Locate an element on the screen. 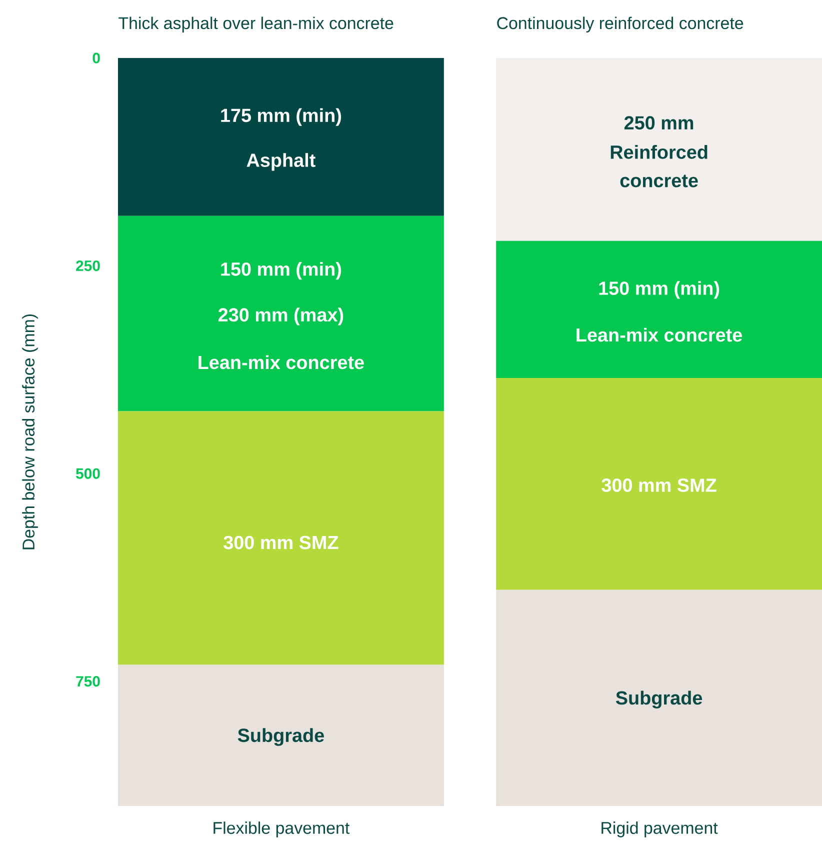  y-tick-label: 750 is located at coordinates (88, 681).